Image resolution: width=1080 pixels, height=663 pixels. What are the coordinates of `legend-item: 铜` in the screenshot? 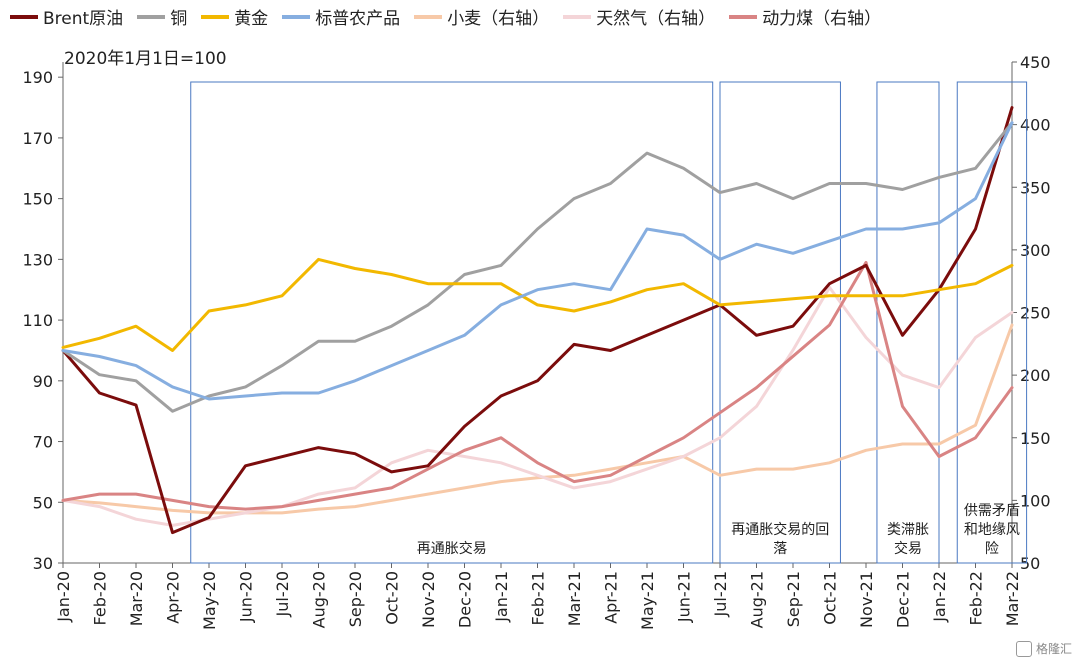 It's located at (162, 16).